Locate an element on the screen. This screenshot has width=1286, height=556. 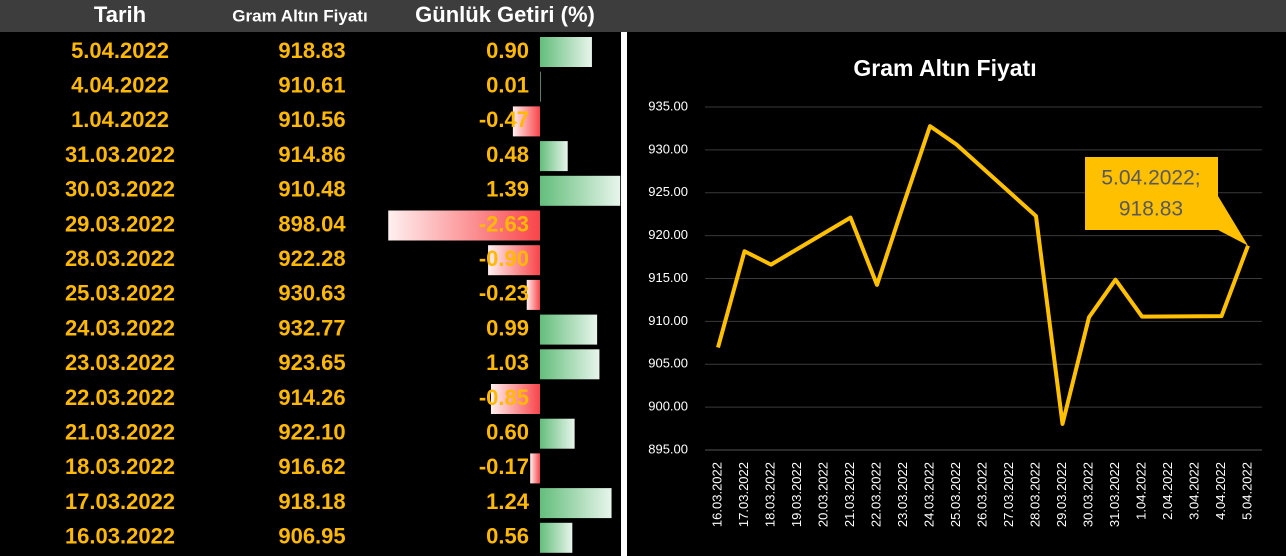
header-cell: Tarih is located at coordinates (120, 14).